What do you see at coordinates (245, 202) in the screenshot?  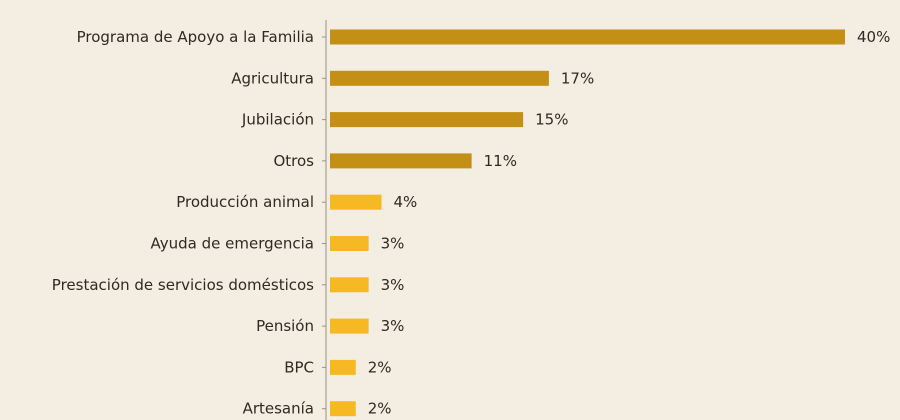 I see `category-label: Producción animal` at bounding box center [245, 202].